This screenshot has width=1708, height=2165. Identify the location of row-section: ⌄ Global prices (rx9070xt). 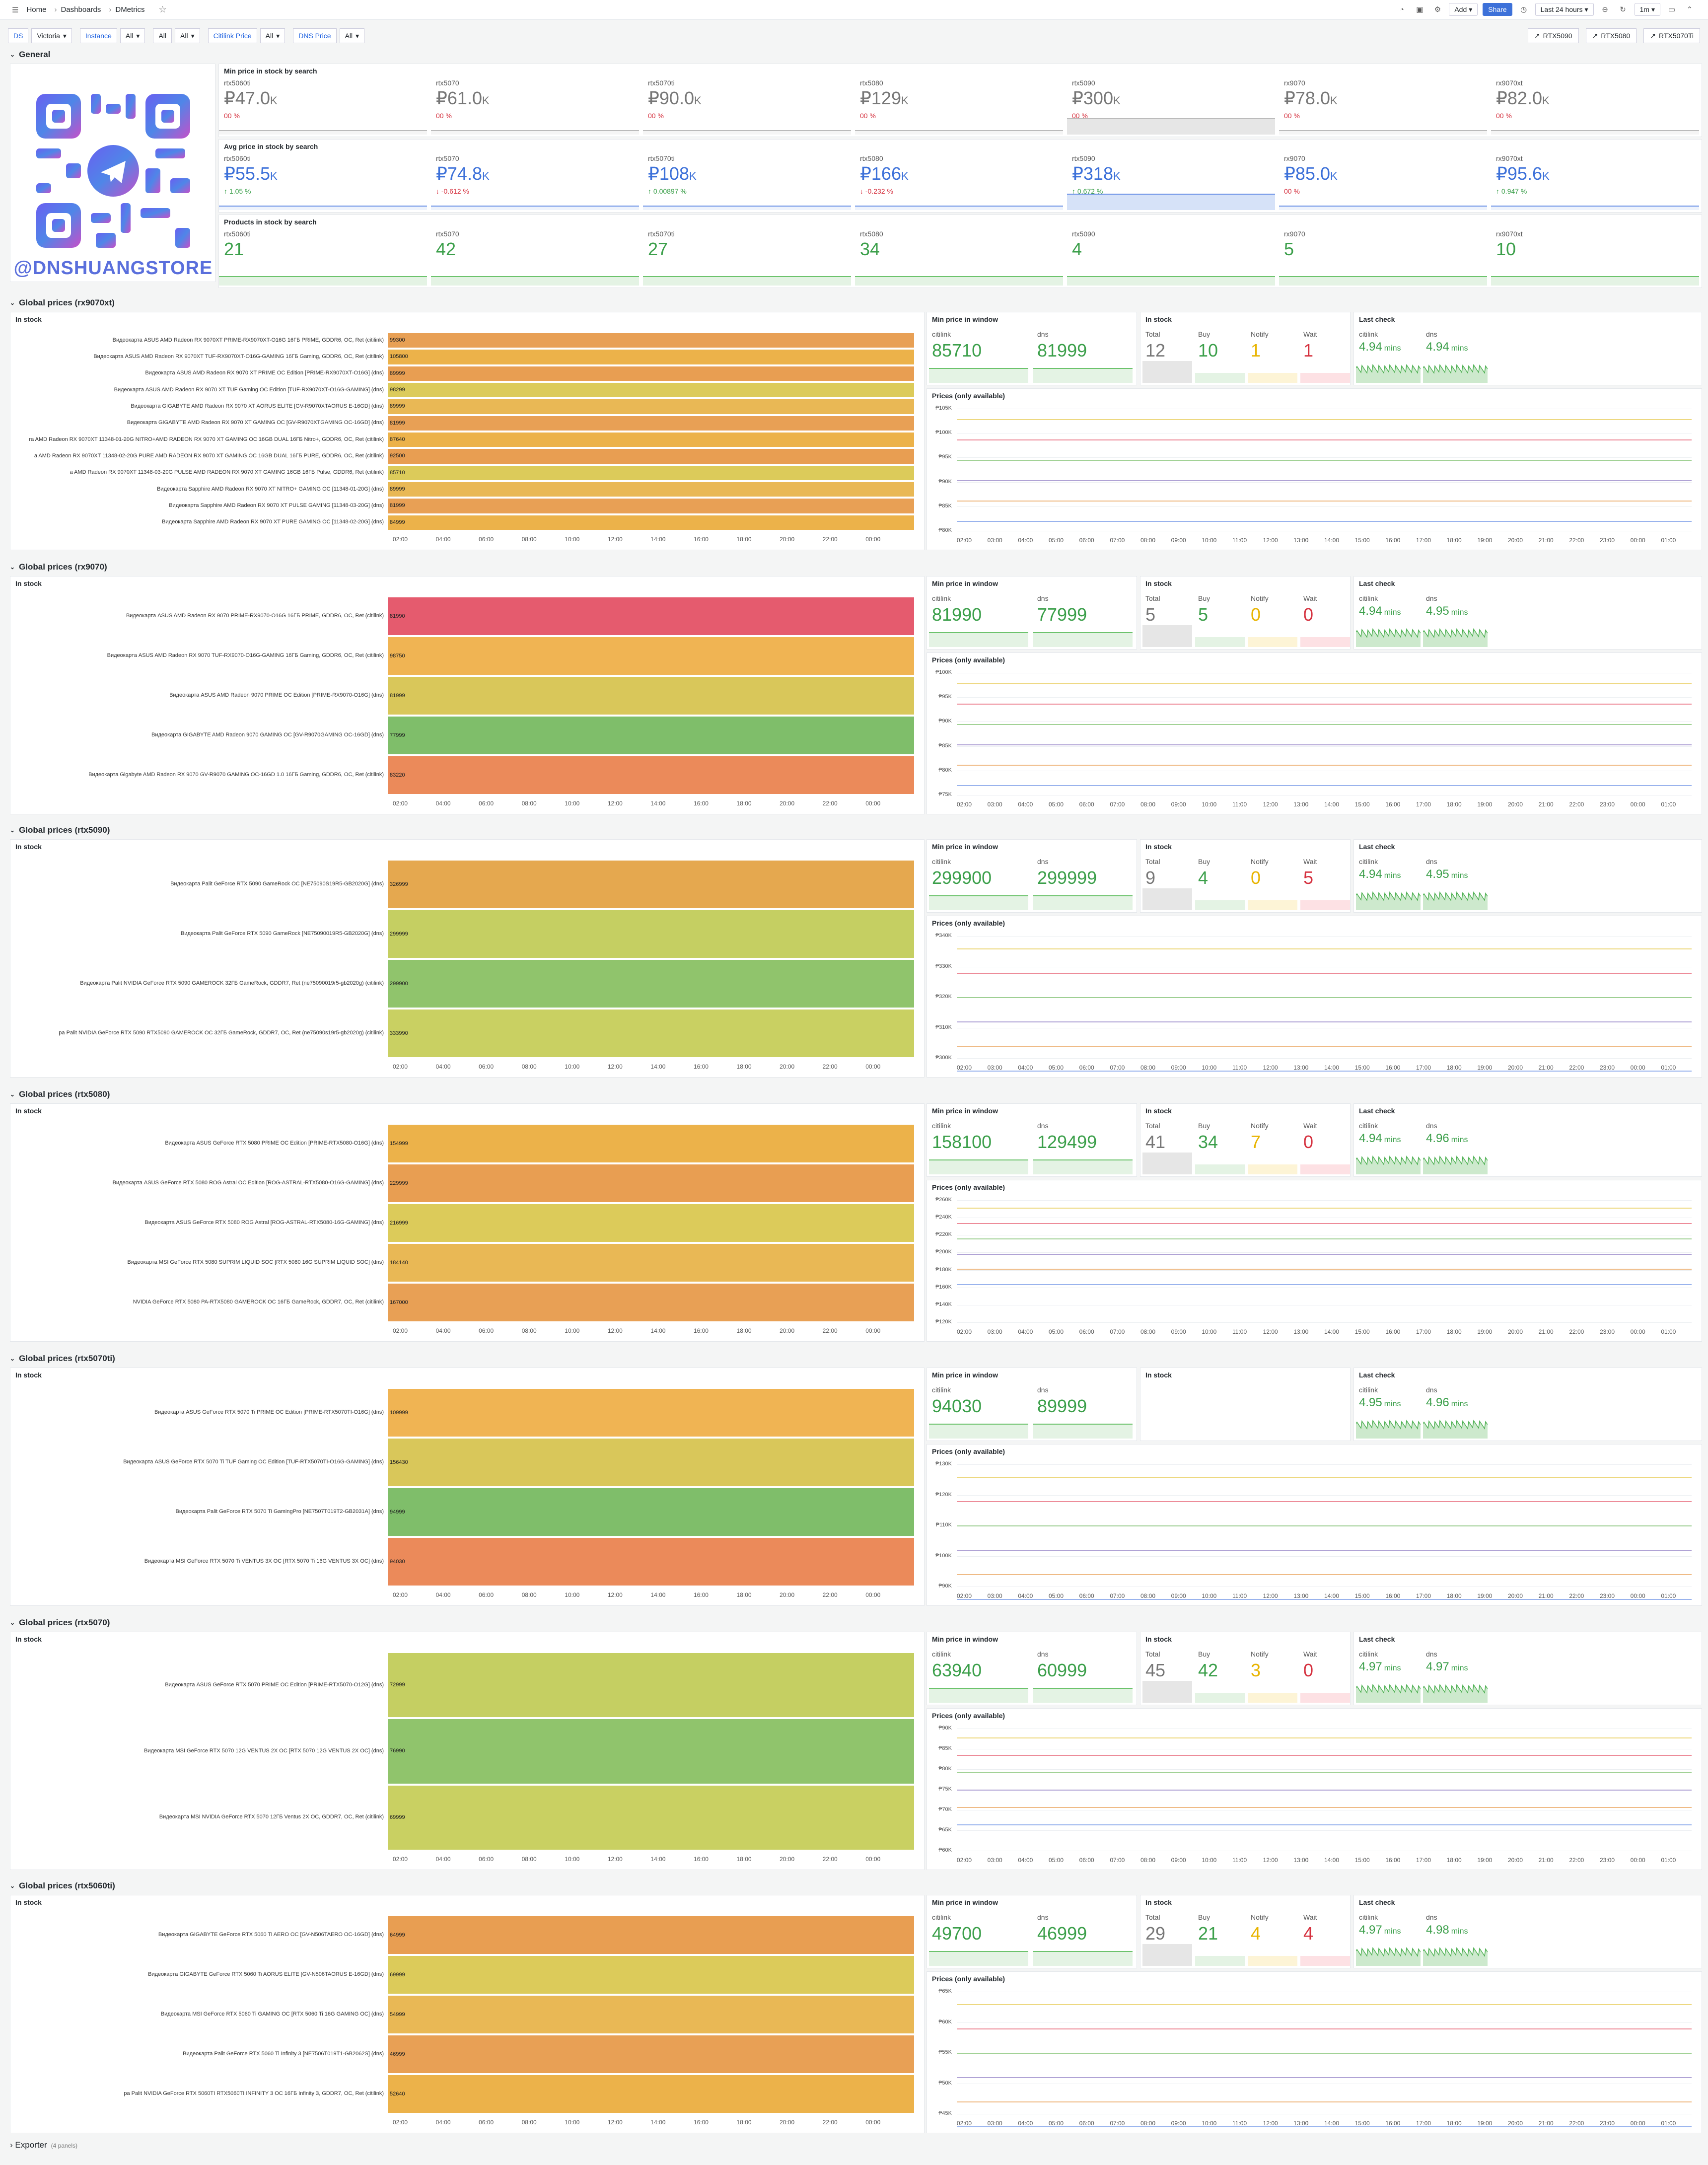
(62, 303).